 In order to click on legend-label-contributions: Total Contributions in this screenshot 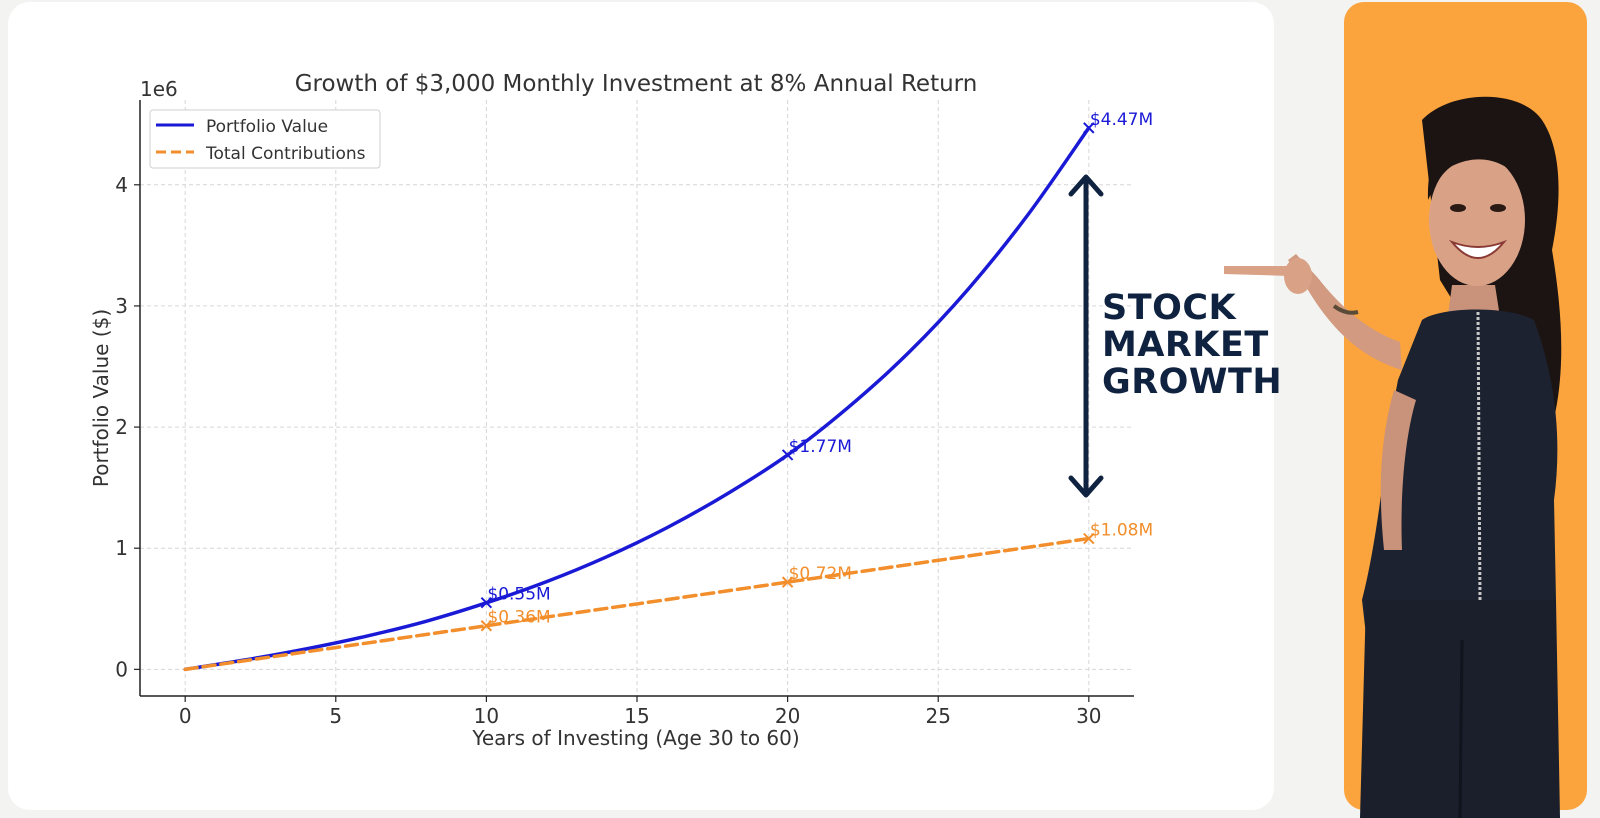, I will do `click(285, 154)`.